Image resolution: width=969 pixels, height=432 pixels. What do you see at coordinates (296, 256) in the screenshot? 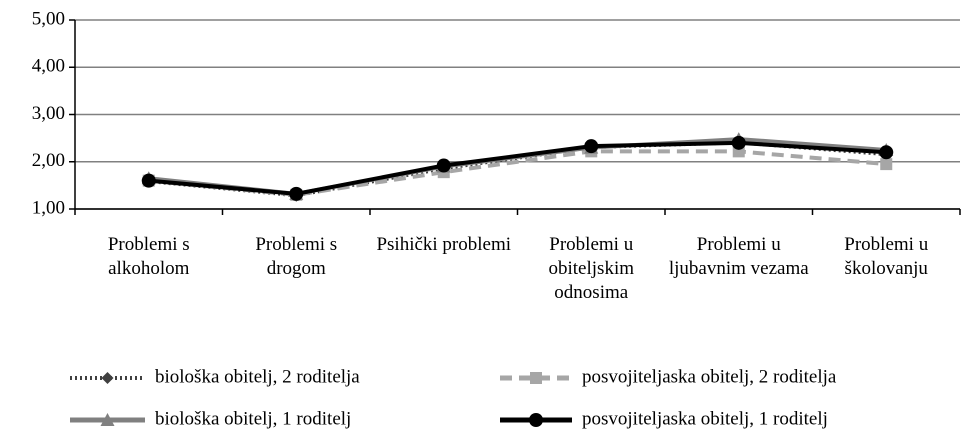
I see `x-tick-label: Problemi s drogom` at bounding box center [296, 256].